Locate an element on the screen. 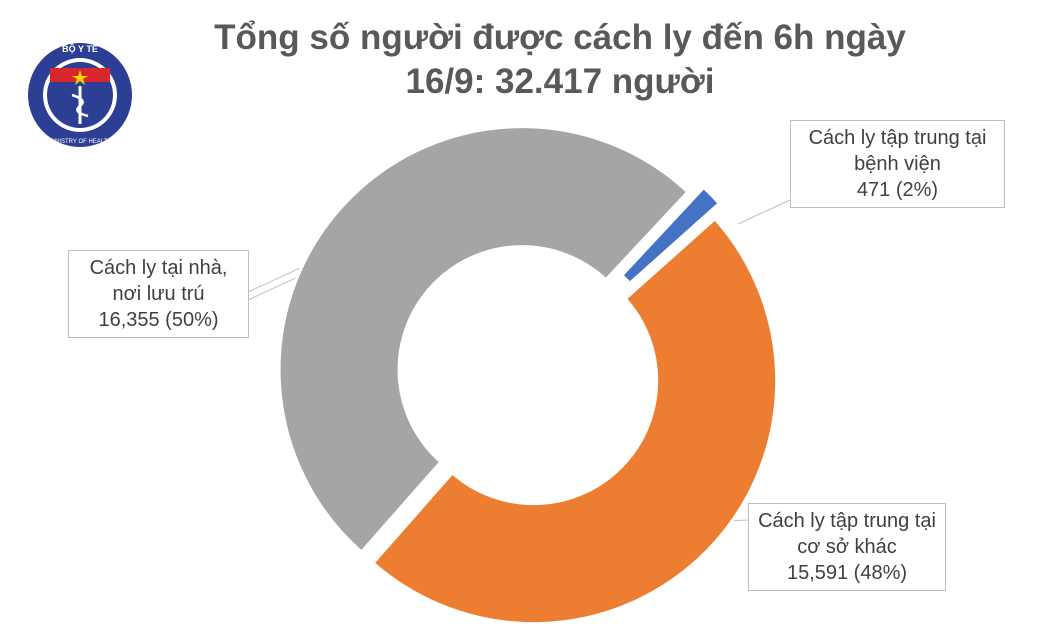 The image size is (1050, 630). value-label: 15,591 (48%) is located at coordinates (847, 573).